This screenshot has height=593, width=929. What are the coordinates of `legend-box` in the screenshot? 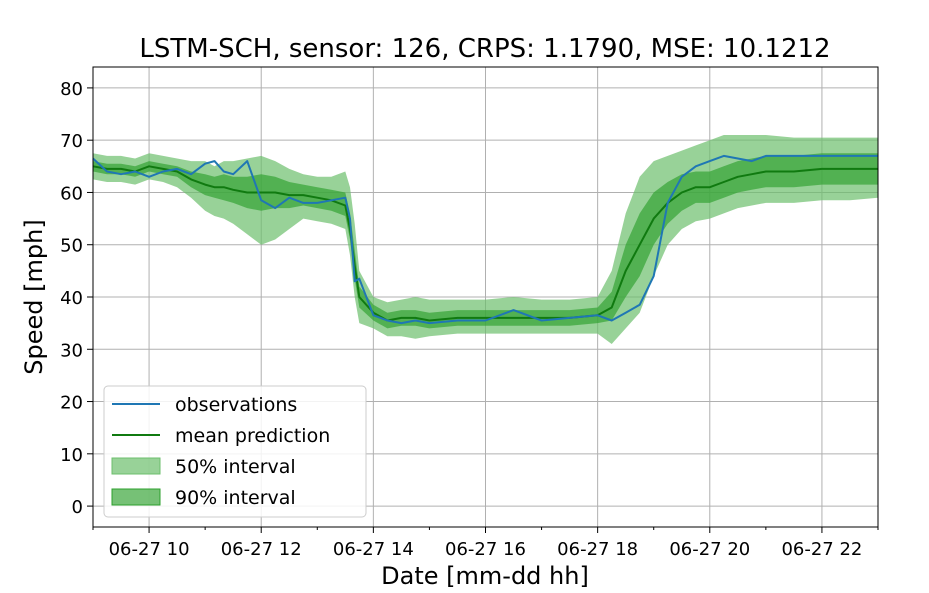 It's located at (235, 451).